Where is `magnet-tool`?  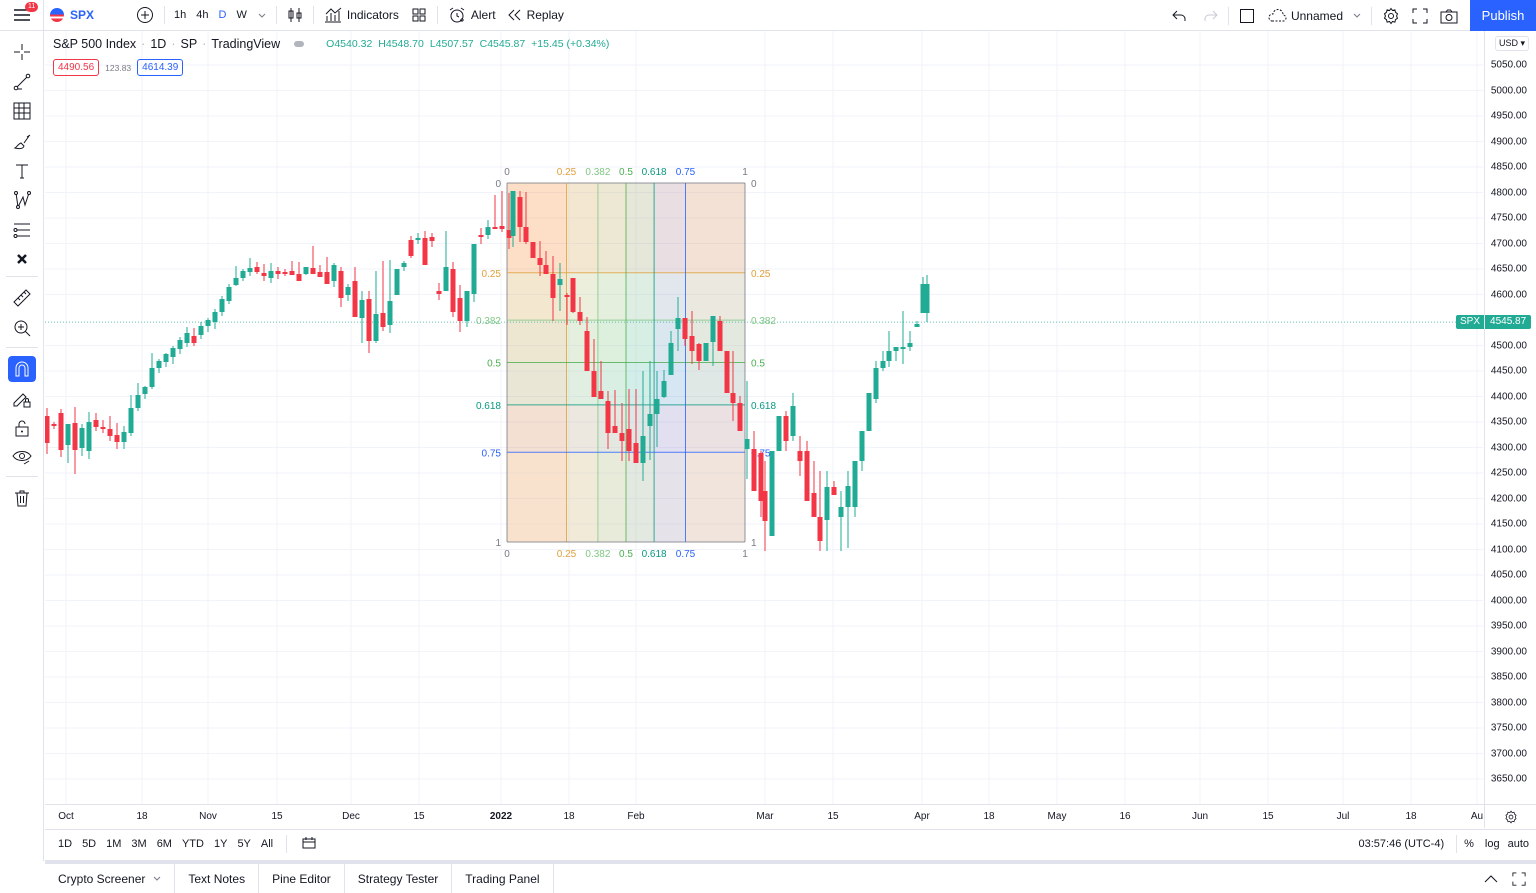 magnet-tool is located at coordinates (22, 369).